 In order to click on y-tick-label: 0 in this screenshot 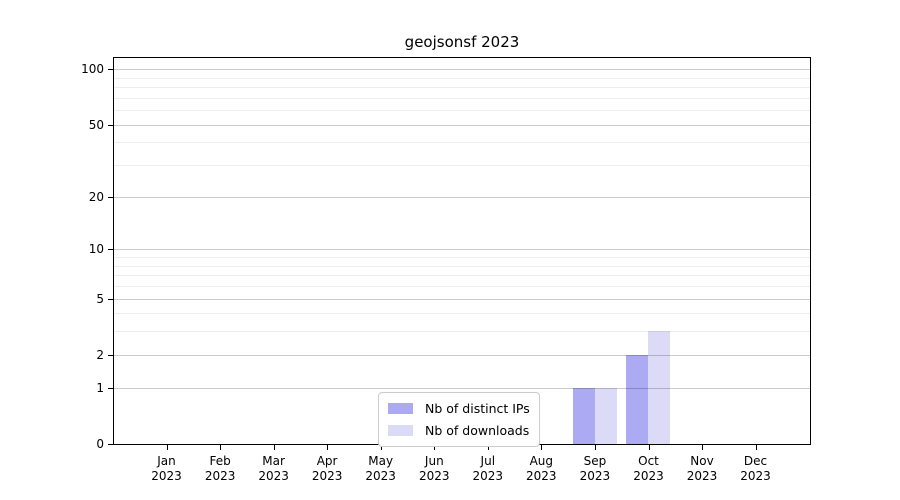, I will do `click(100, 444)`.